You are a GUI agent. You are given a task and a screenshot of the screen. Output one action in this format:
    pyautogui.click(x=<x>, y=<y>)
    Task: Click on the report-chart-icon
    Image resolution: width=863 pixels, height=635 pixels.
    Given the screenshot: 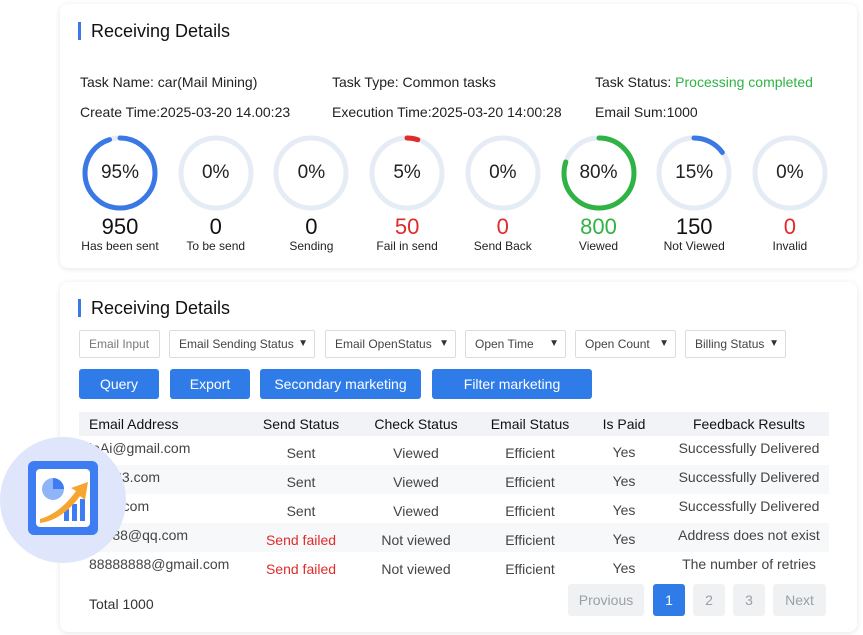 What is the action you would take?
    pyautogui.click(x=63, y=500)
    